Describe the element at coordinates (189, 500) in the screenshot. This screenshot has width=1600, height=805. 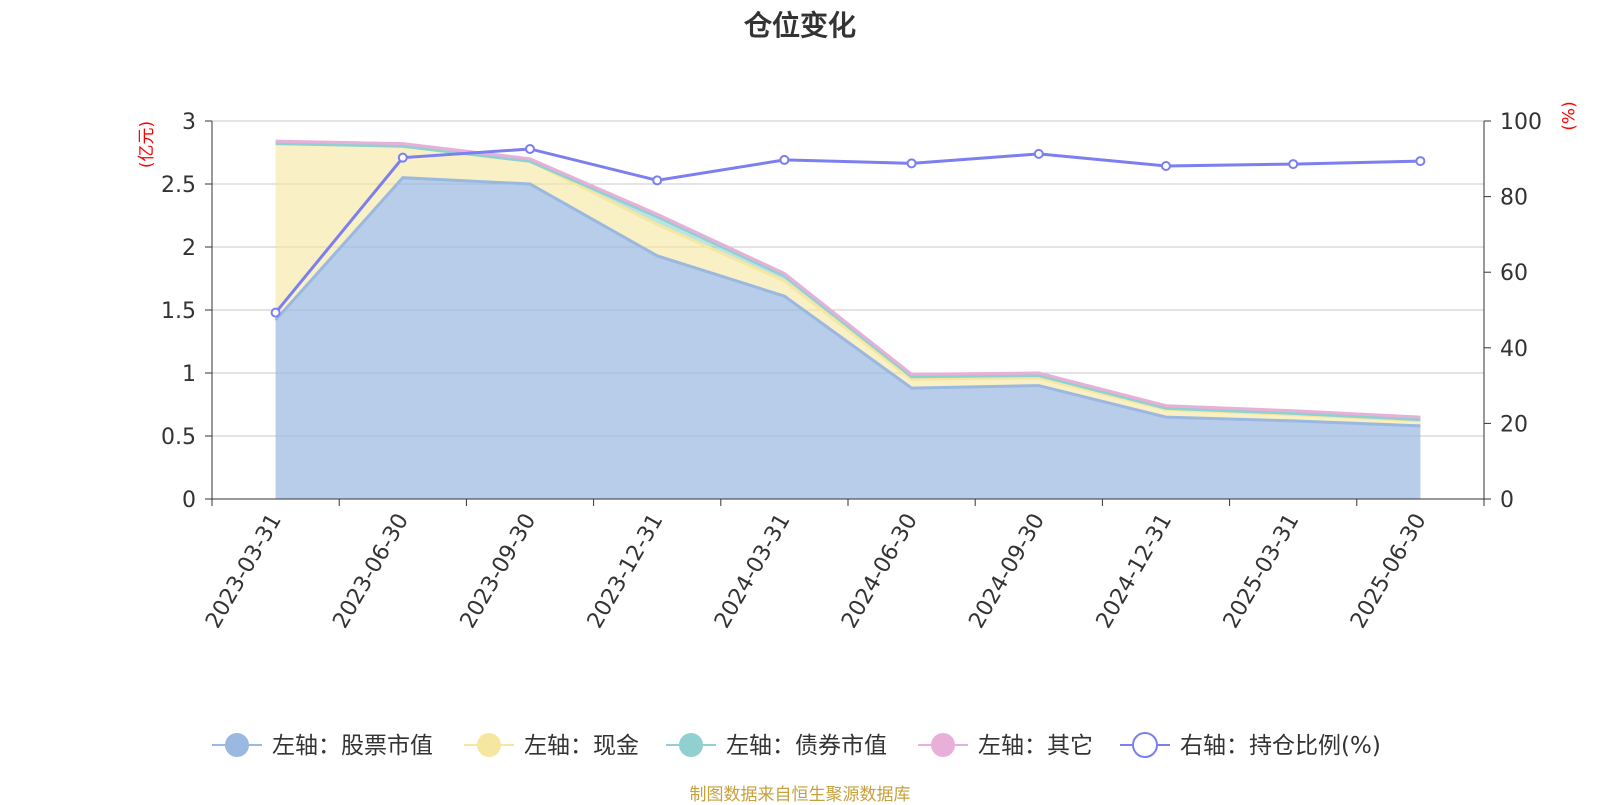
I see `left-tick-label: 0` at that location.